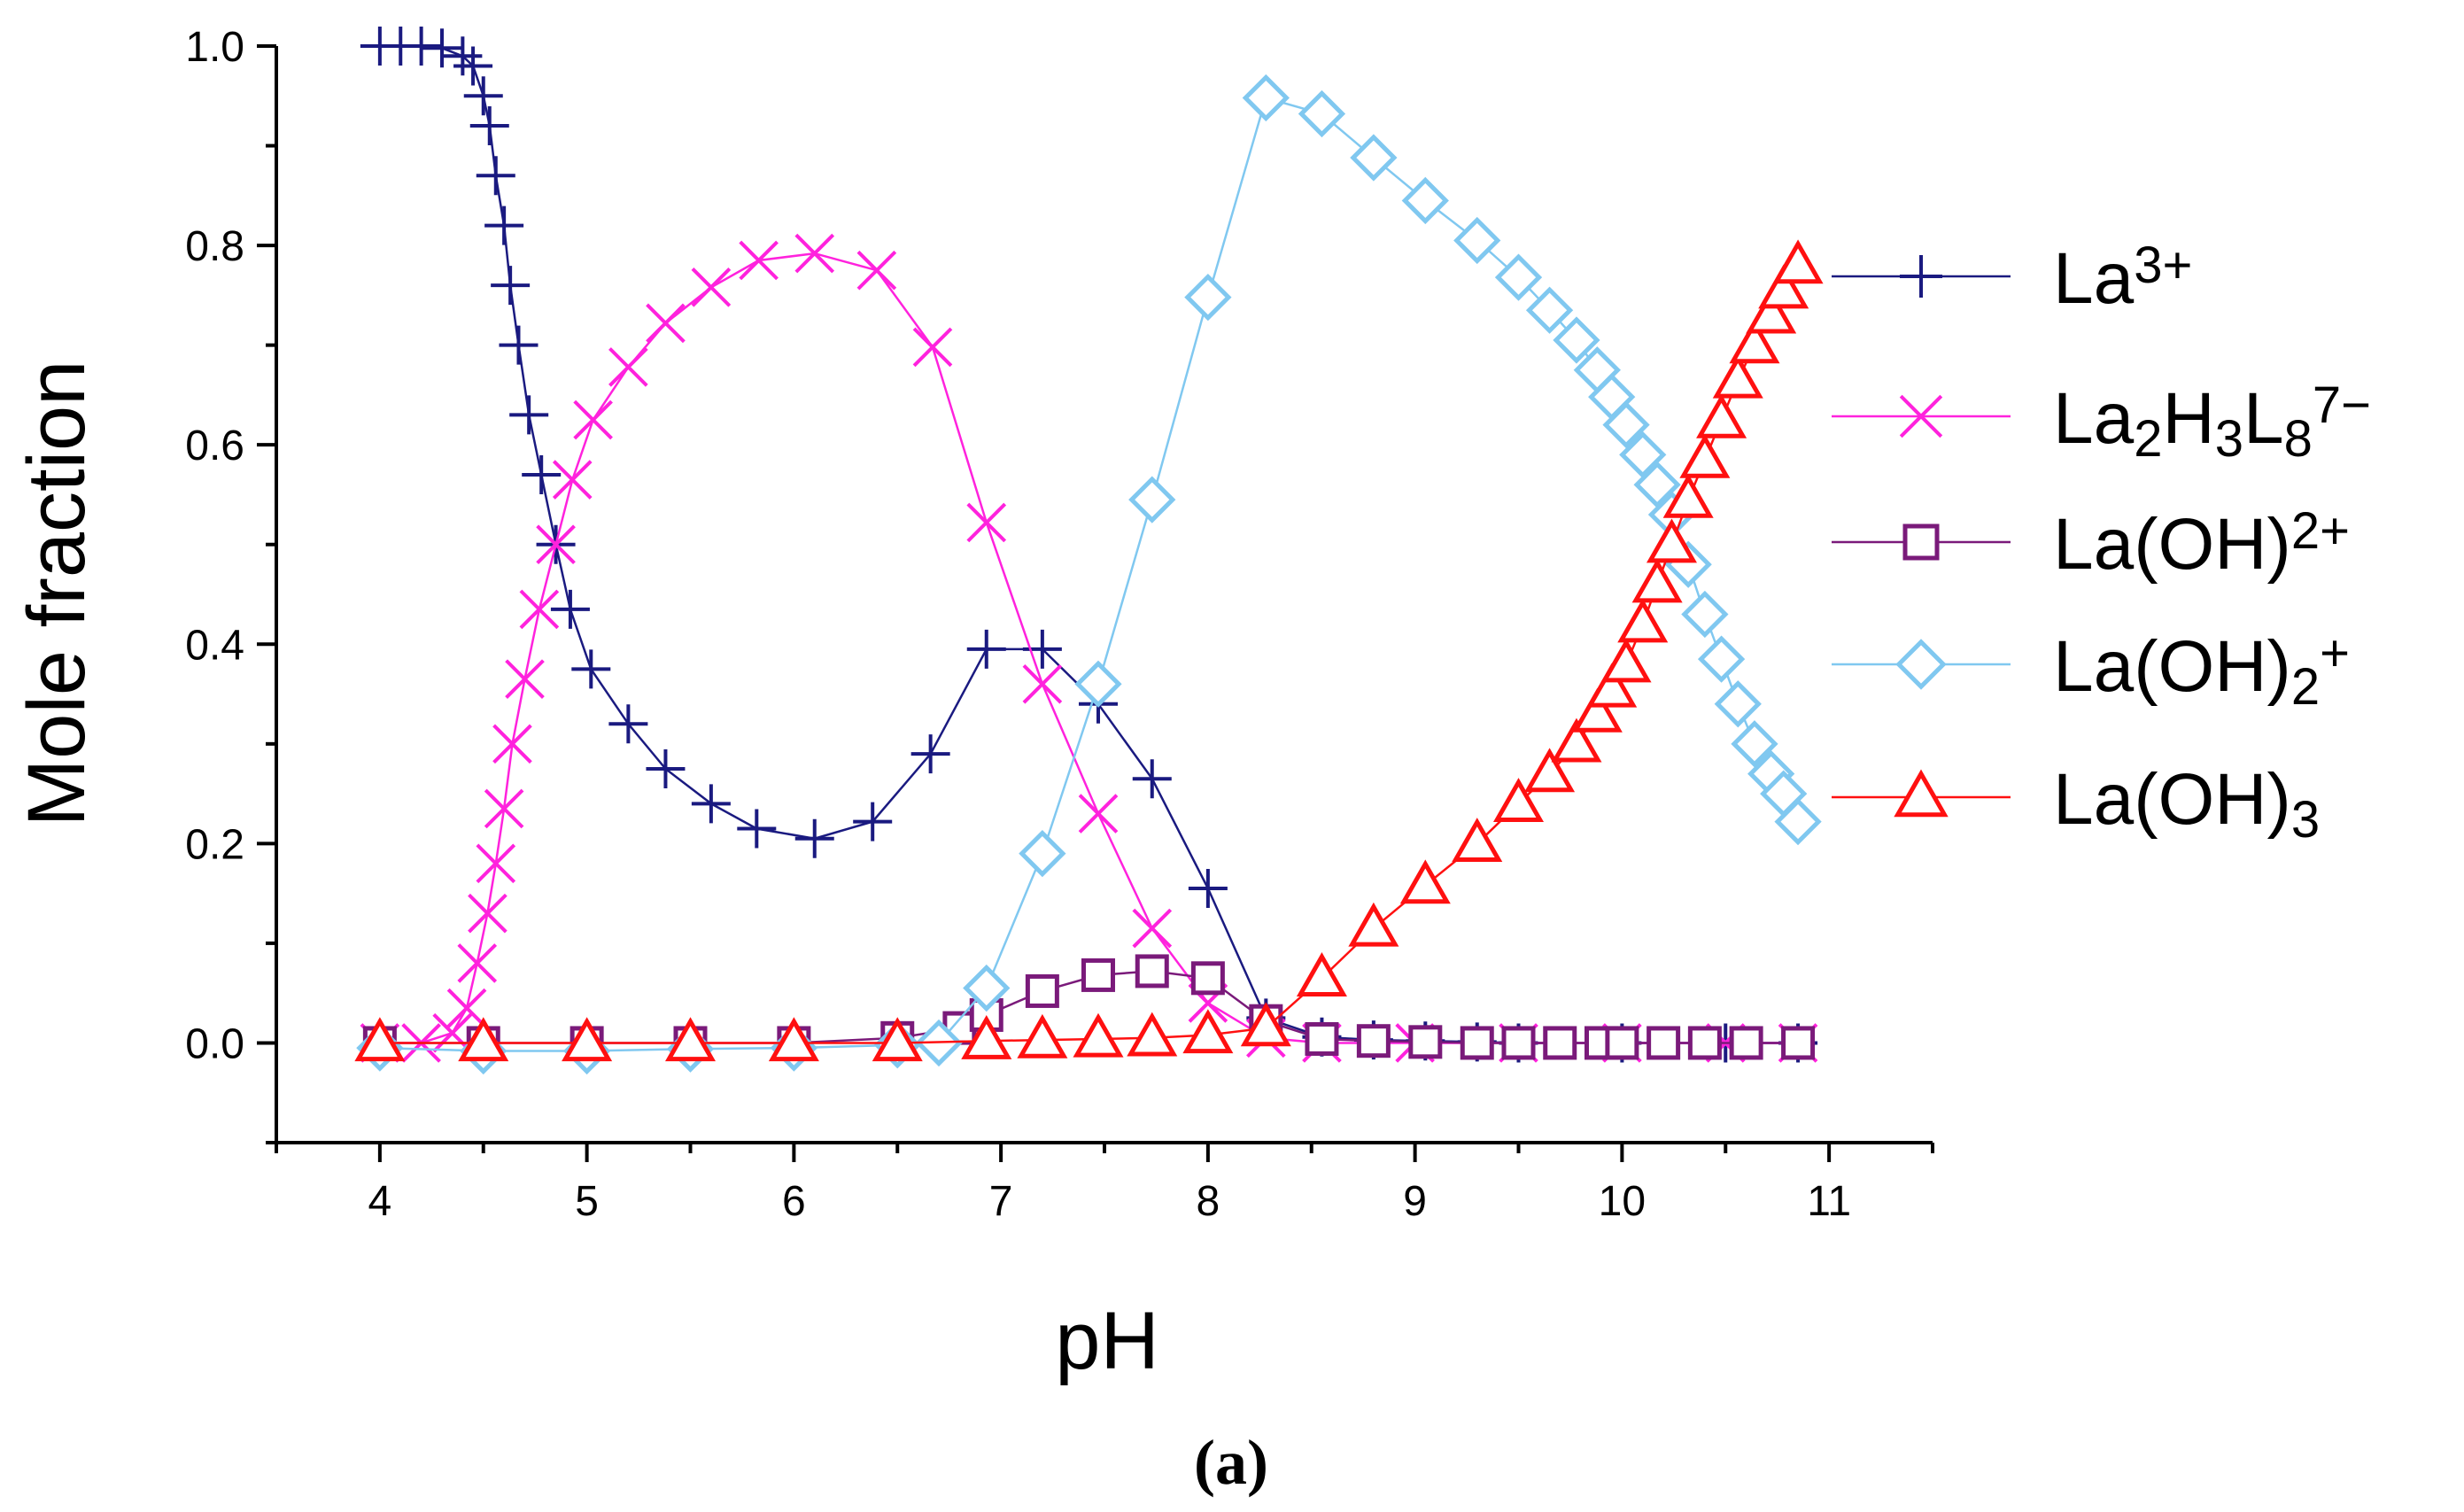  I want to click on y-tick-label: 0.4, so click(214, 645).